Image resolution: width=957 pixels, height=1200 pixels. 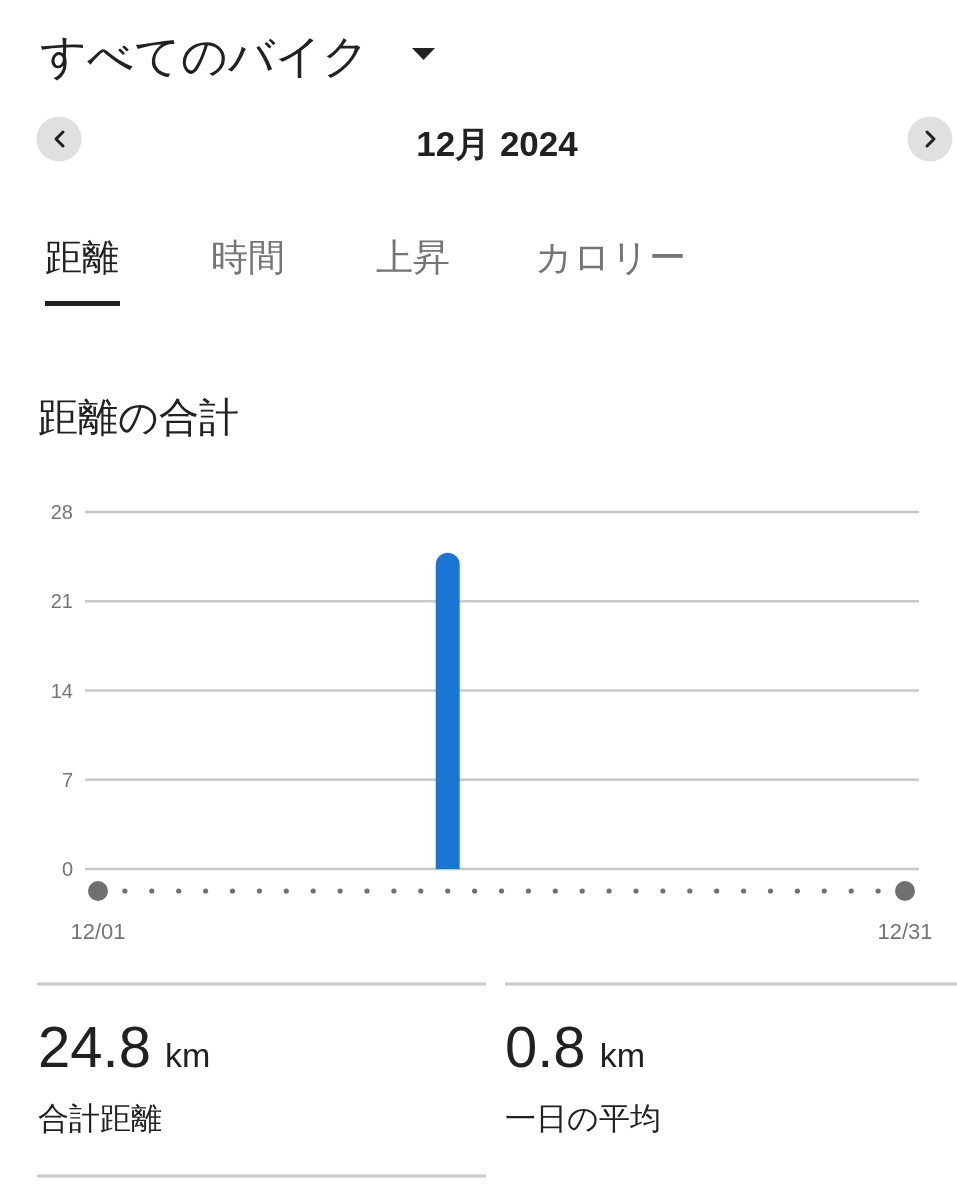 I want to click on x-tick-label: 12/31, so click(x=905, y=931).